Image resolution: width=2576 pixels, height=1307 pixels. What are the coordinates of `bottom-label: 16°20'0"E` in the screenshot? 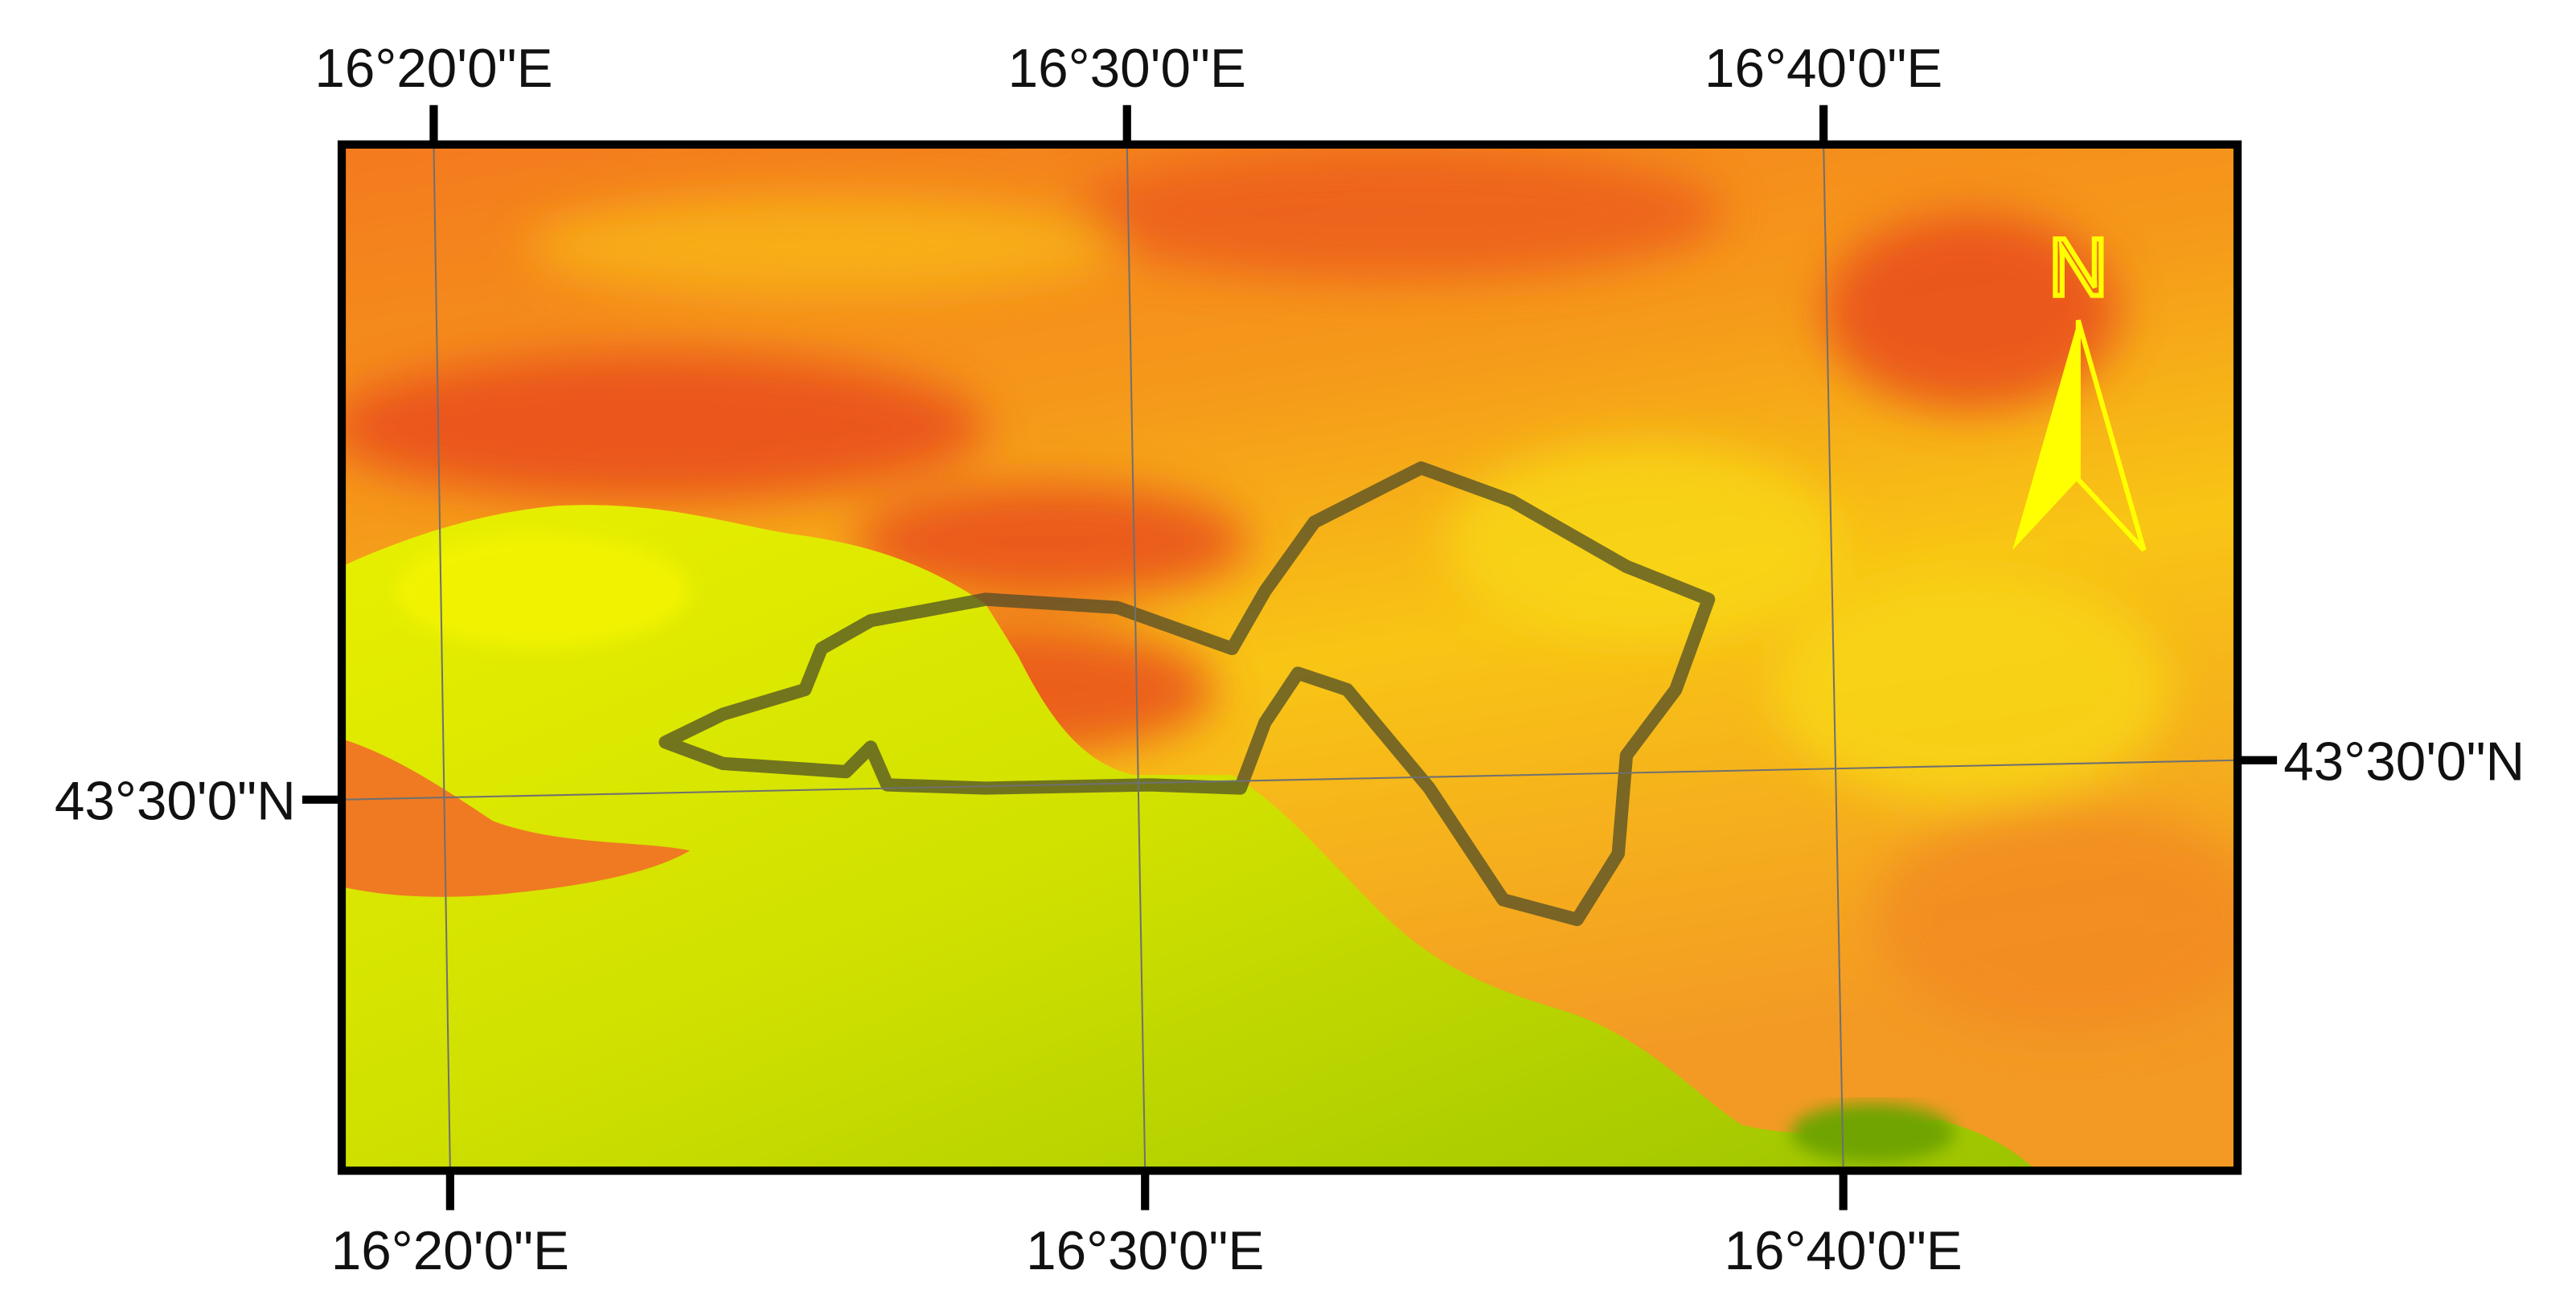 It's located at (450, 1251).